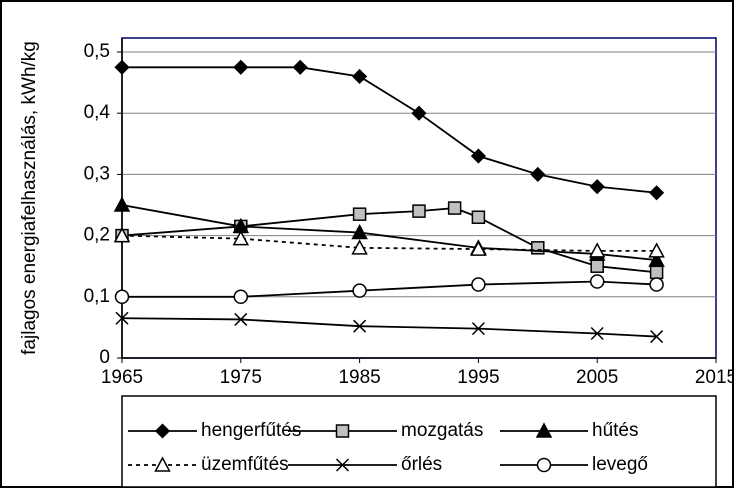 The image size is (734, 488). I want to click on x-tick-label: 2005, so click(597, 377).